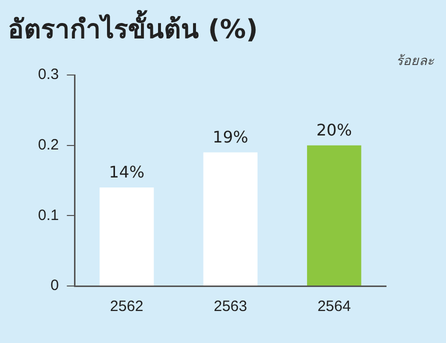  What do you see at coordinates (127, 307) in the screenshot?
I see `x-tick-label: 2562` at bounding box center [127, 307].